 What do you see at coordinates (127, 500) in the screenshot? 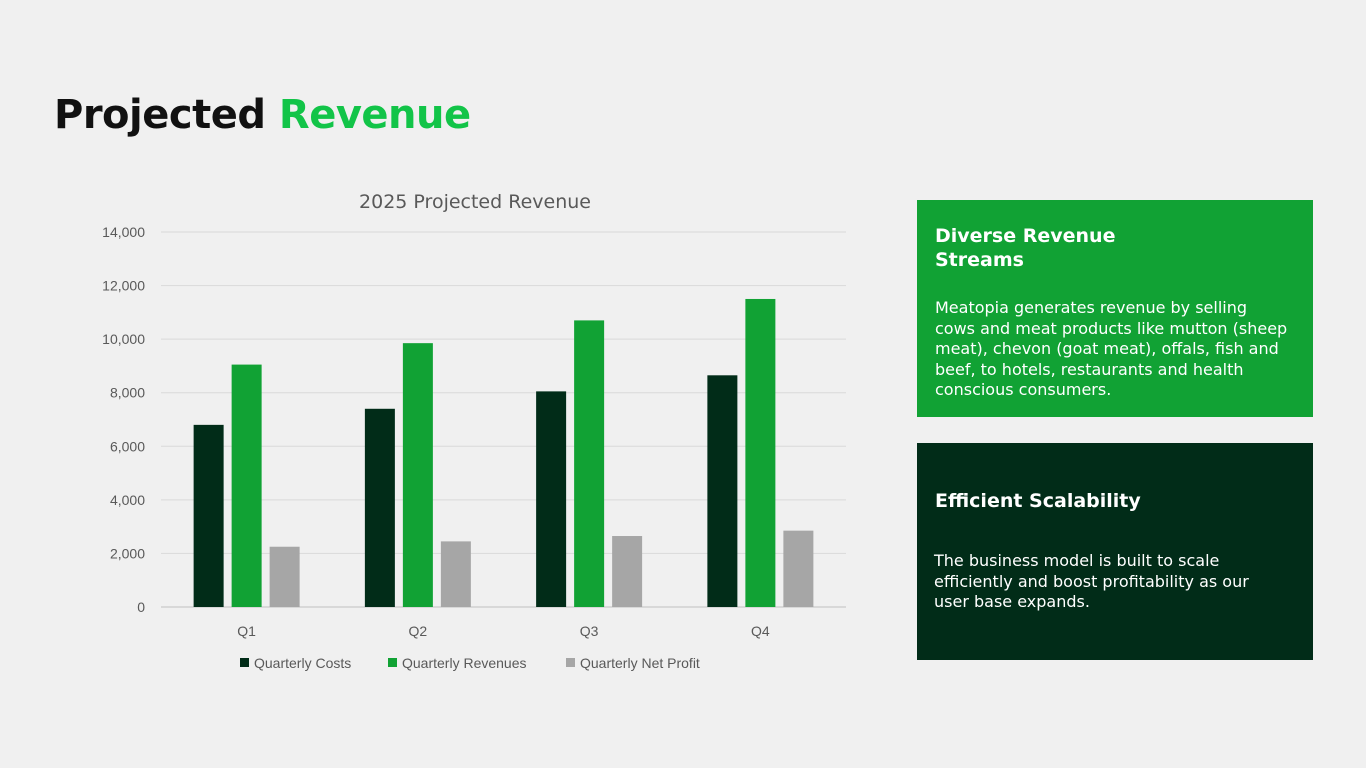
I see `y-tick-label: 4,000` at bounding box center [127, 500].